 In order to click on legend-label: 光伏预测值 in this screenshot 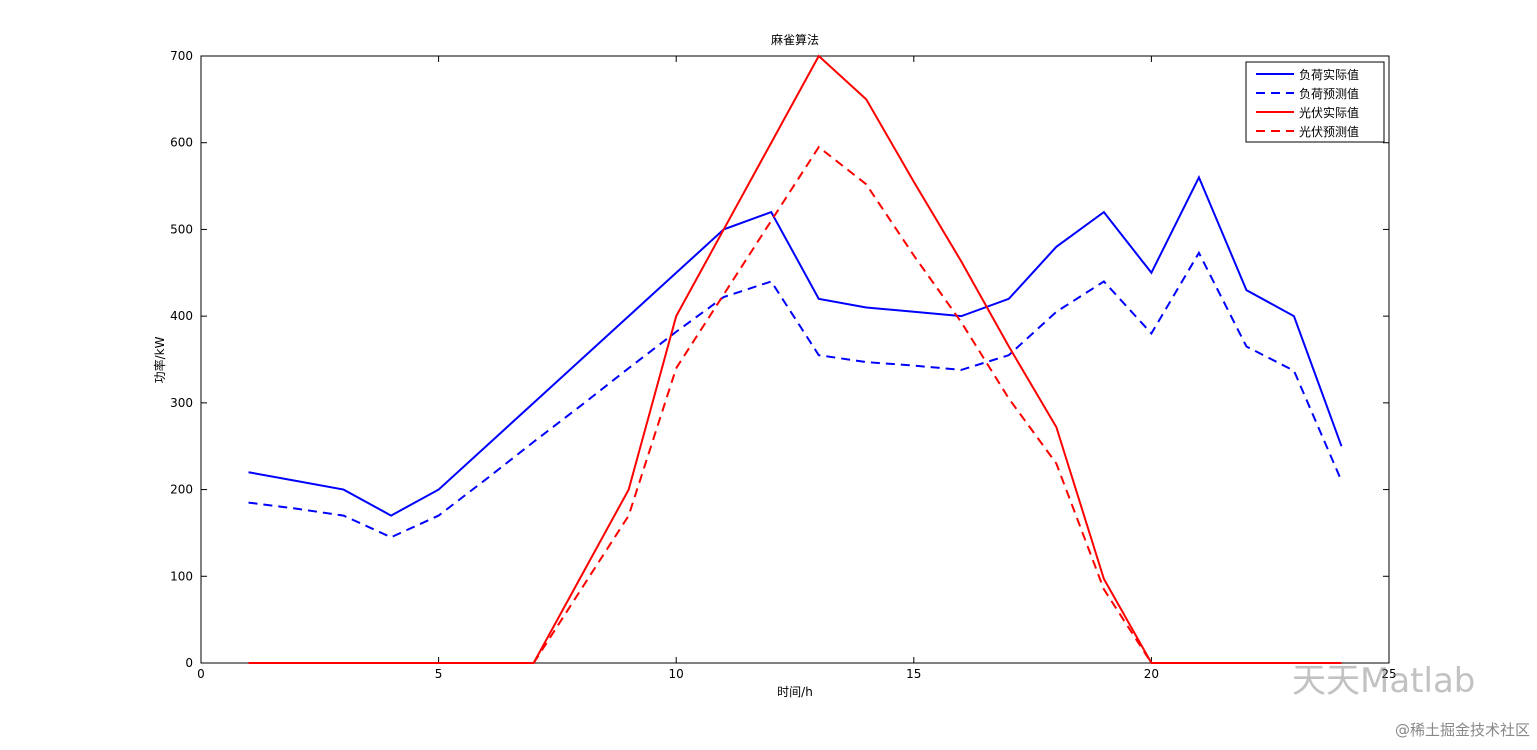, I will do `click(1329, 131)`.